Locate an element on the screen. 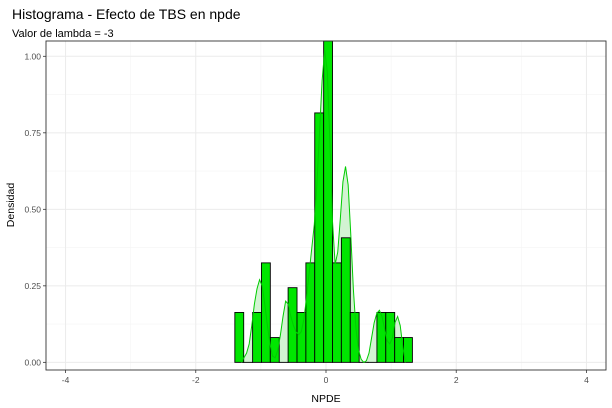  y-axis-title: Densidad is located at coordinates (11, 205).